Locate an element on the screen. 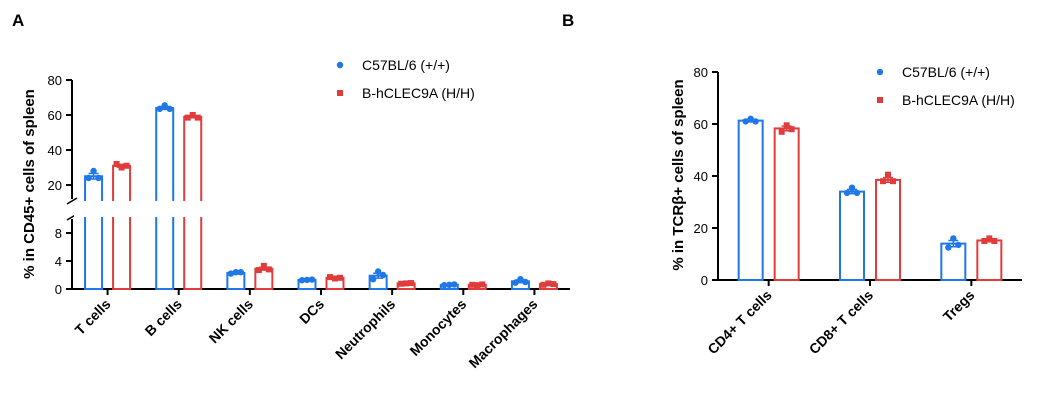 This screenshot has height=400, width=1056. chart-a-category-label-6: Macrophages is located at coordinates (502, 333).